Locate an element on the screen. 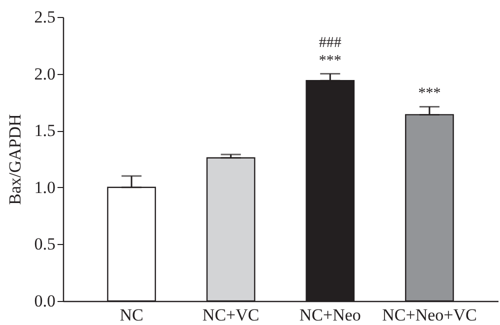 The height and width of the screenshot is (325, 500). x-tick-label: NC+Neo+VC is located at coordinates (429, 315).